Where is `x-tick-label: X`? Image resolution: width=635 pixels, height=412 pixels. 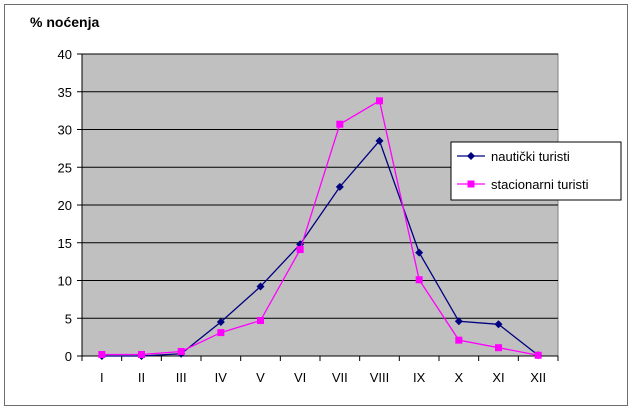 x-tick-label: X is located at coordinates (458, 377).